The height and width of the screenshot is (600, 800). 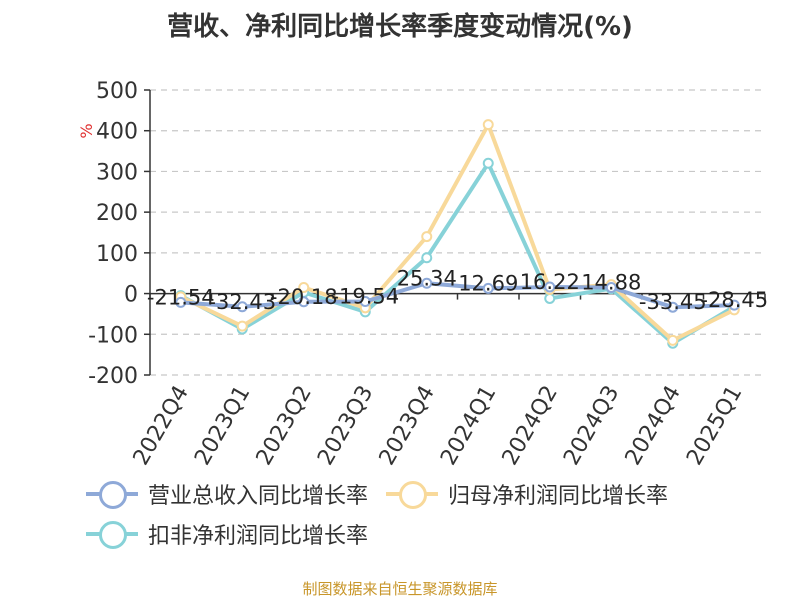 I want to click on data-label: -21.54, so click(x=181, y=297).